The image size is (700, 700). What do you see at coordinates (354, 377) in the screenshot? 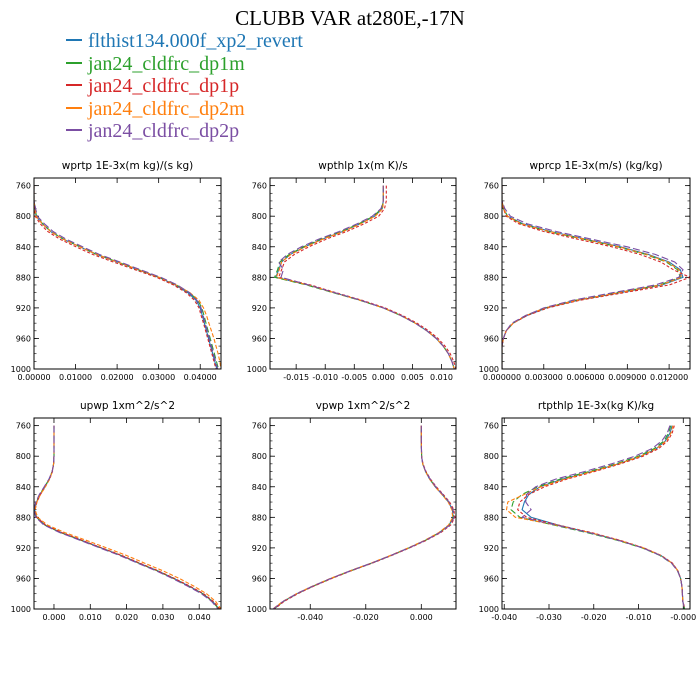
I see `x-tick-label: -0.005` at bounding box center [354, 377].